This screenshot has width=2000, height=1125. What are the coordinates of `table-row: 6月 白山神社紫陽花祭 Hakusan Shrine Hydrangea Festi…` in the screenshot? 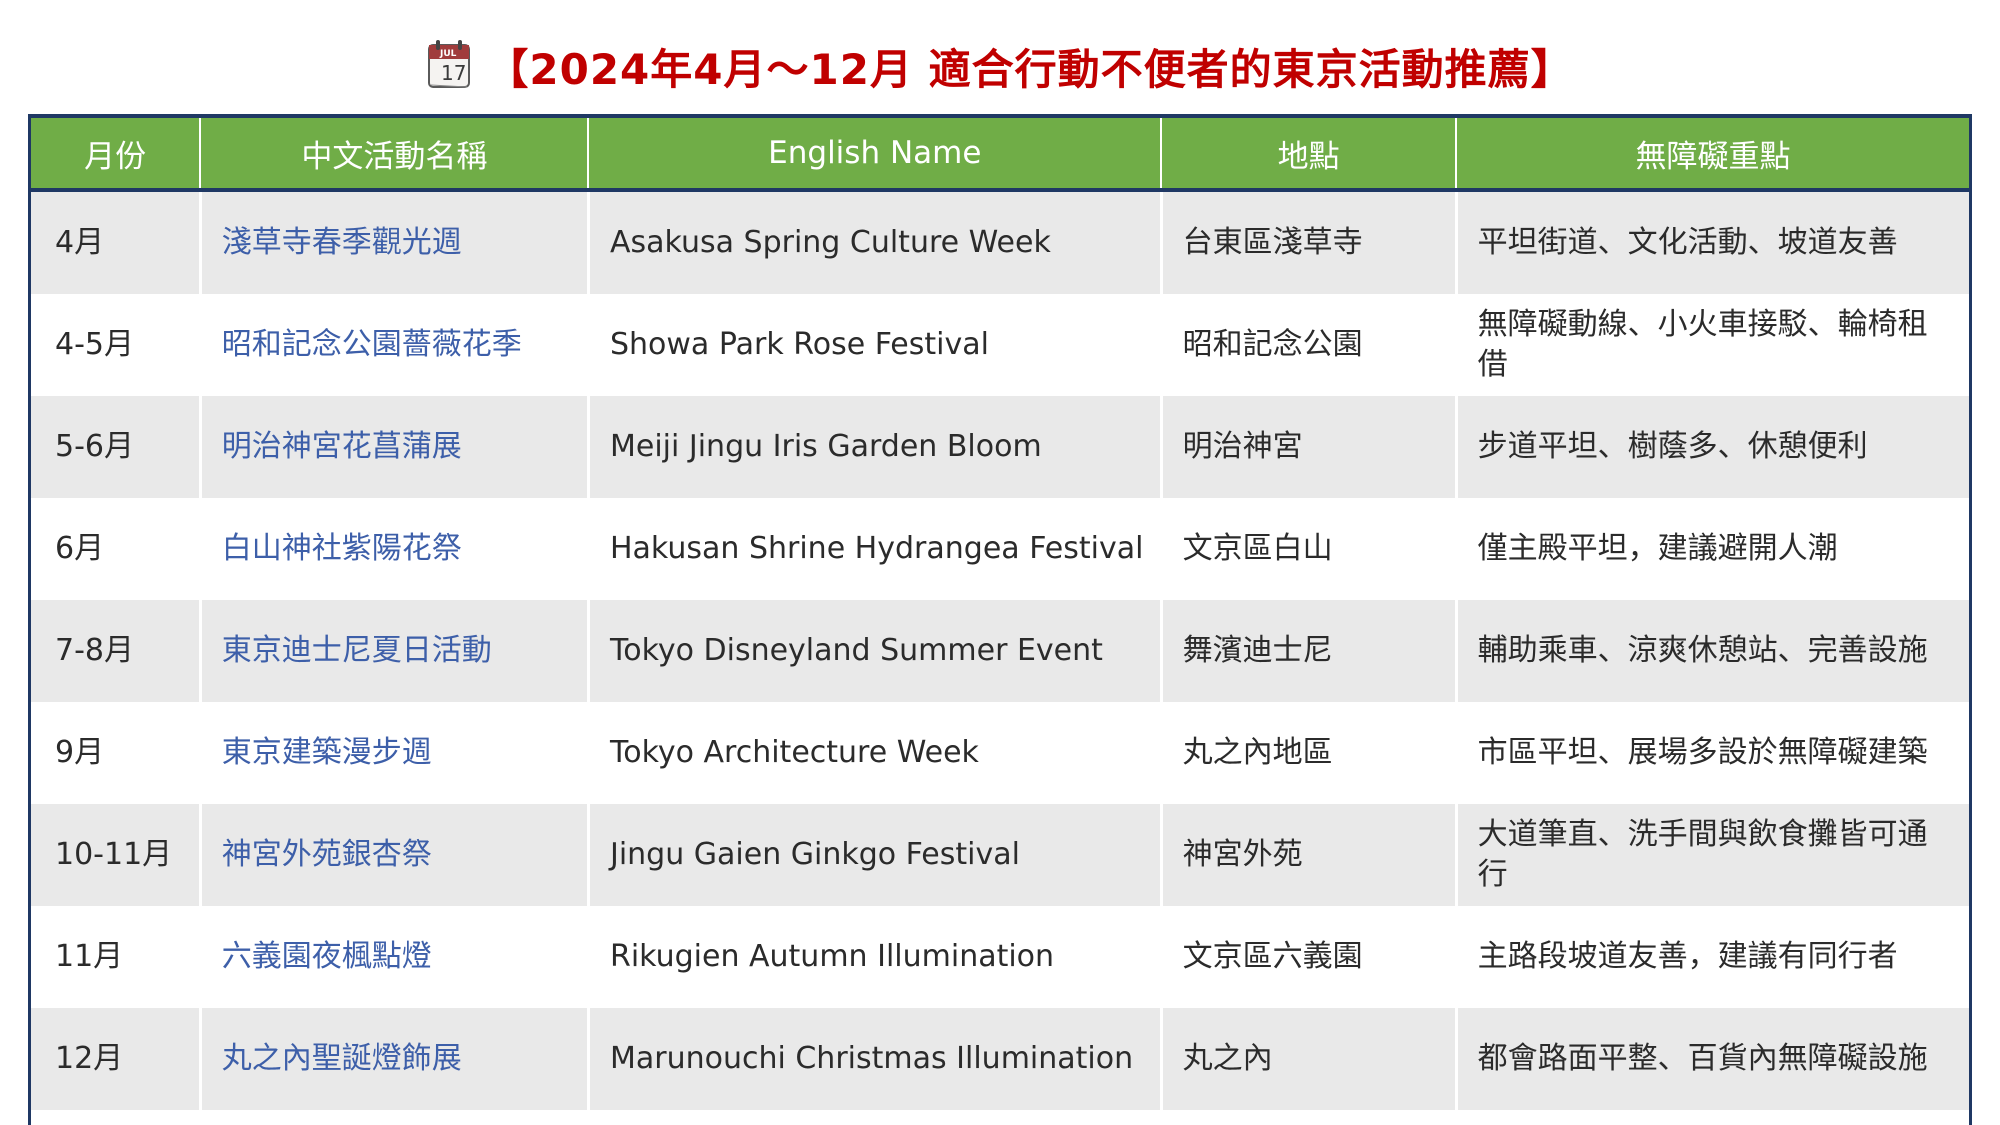 It's located at (1000, 549).